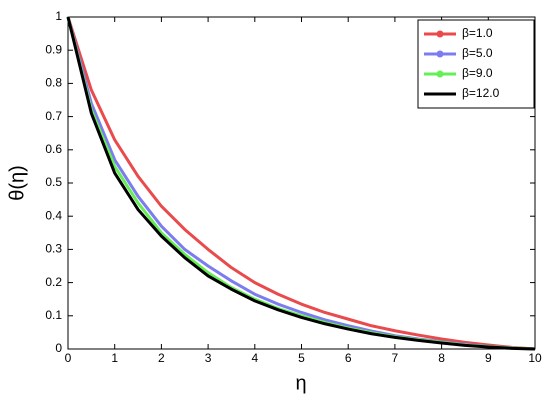 This screenshot has width=550, height=402. I want to click on legend-label: β=12.0, so click(481, 93).